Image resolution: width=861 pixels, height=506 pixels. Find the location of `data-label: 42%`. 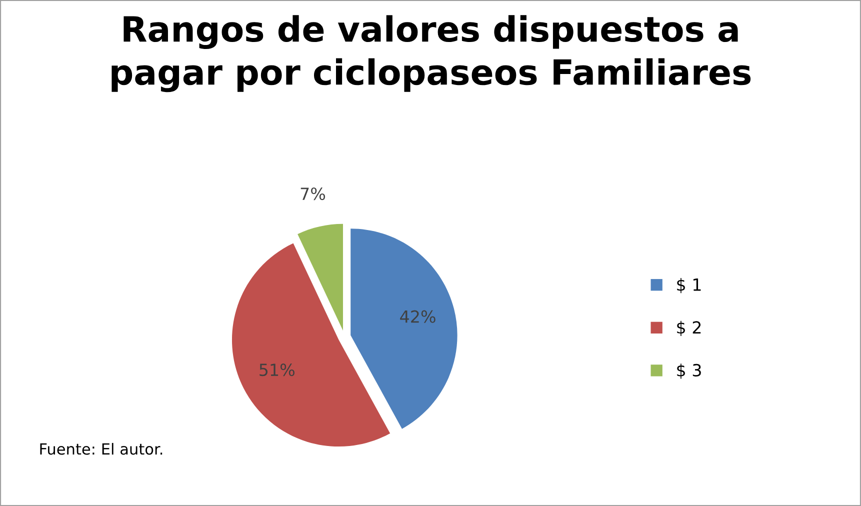

data-label: 42% is located at coordinates (418, 316).